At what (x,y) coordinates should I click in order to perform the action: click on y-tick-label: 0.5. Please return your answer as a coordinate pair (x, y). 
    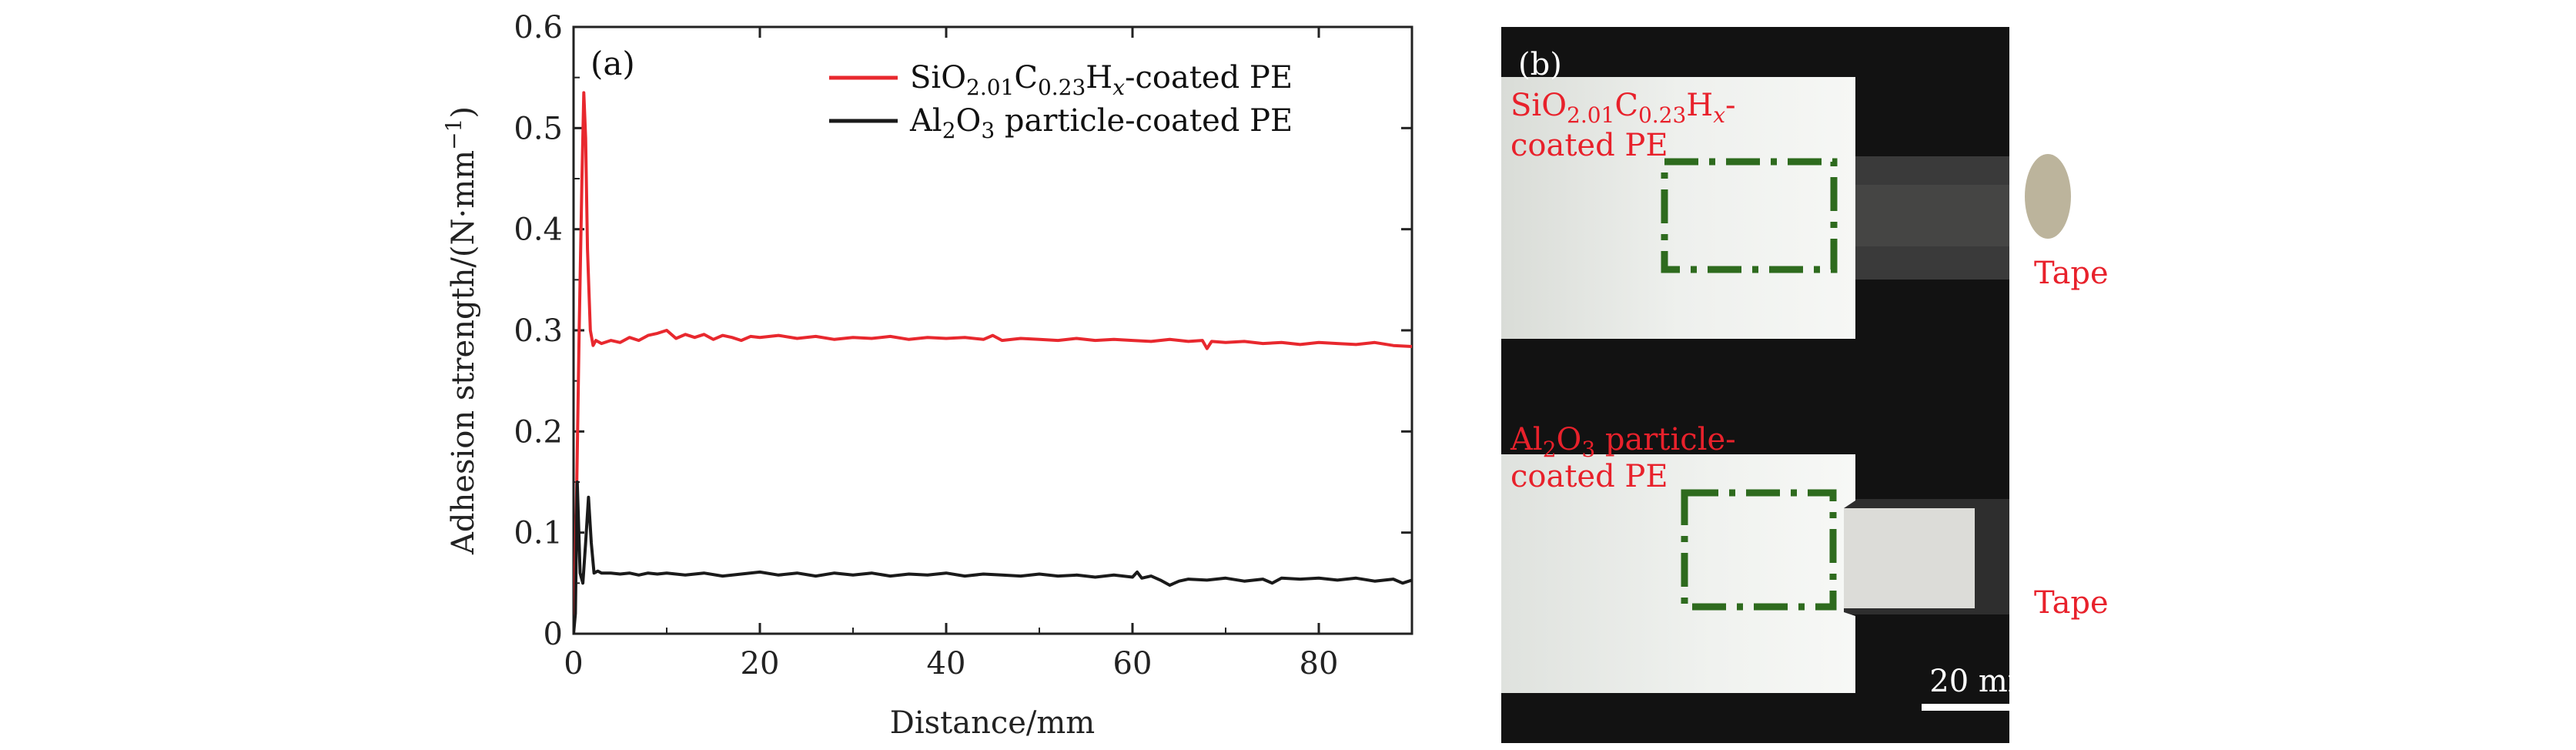
    Looking at the image, I should click on (538, 128).